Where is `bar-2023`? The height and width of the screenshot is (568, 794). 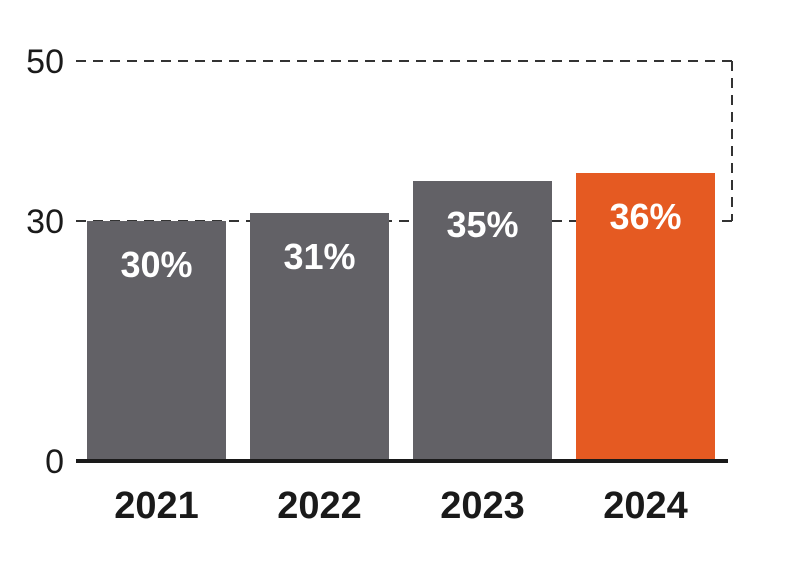 bar-2023 is located at coordinates (482, 321).